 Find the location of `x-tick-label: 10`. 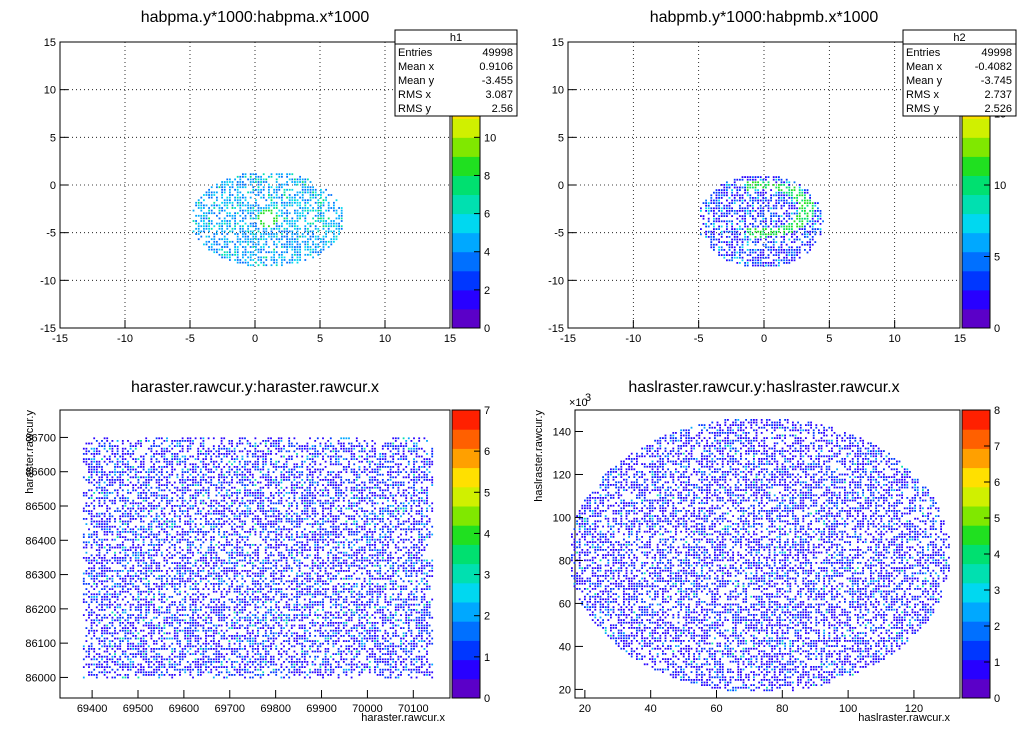

x-tick-label: 10 is located at coordinates (385, 339).